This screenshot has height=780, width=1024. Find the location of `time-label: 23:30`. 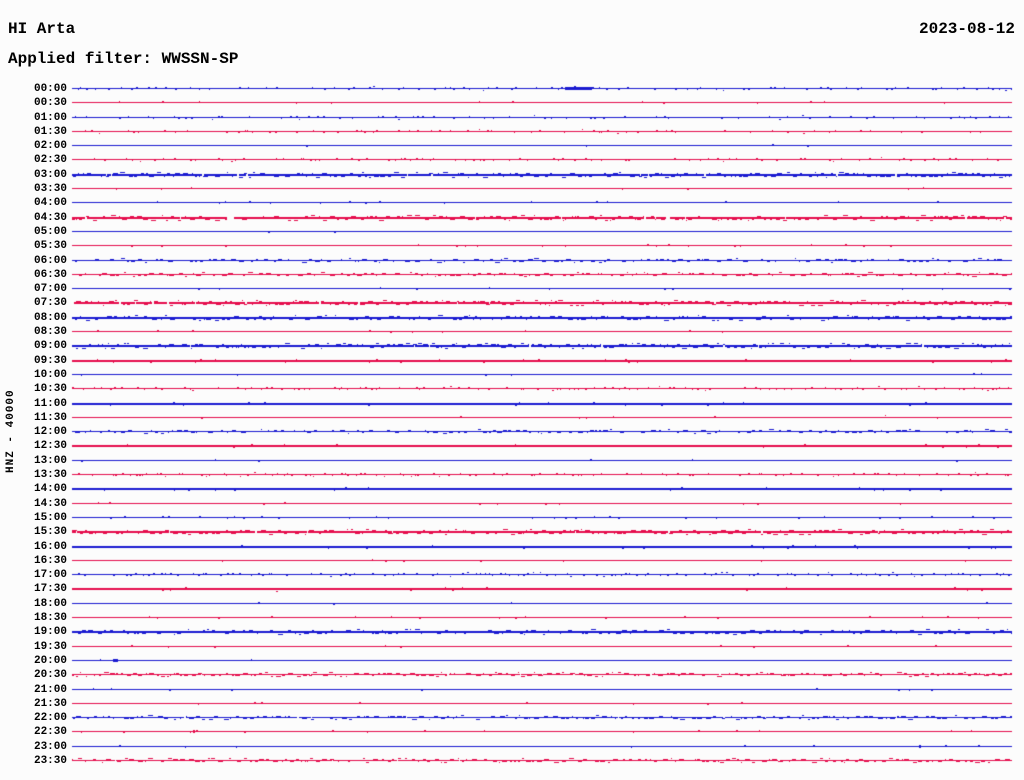

time-label: 23:30 is located at coordinates (50, 761).